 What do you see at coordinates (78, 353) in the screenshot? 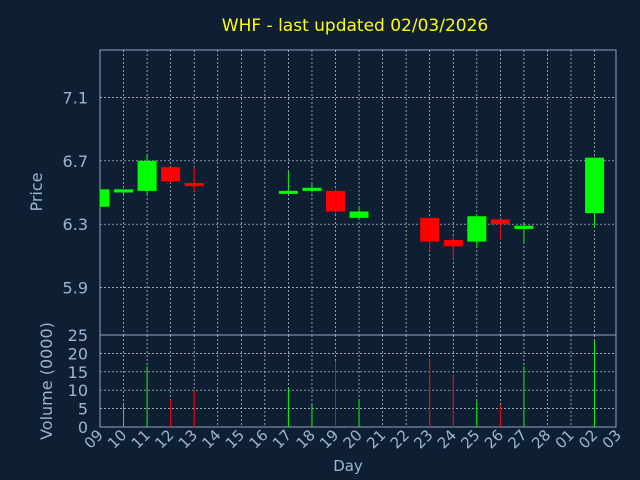
I see `volume-tick-label: 20` at bounding box center [78, 353].